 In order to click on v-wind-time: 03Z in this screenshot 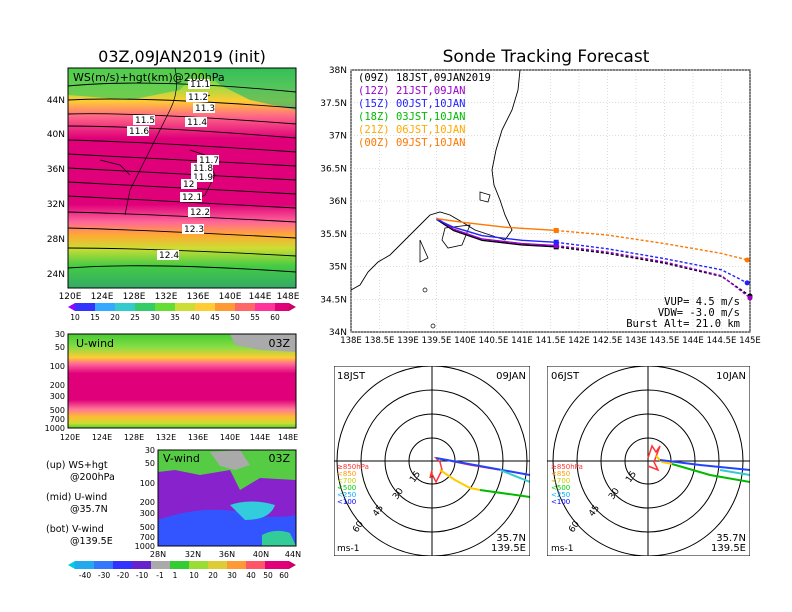, I will do `click(279, 458)`.